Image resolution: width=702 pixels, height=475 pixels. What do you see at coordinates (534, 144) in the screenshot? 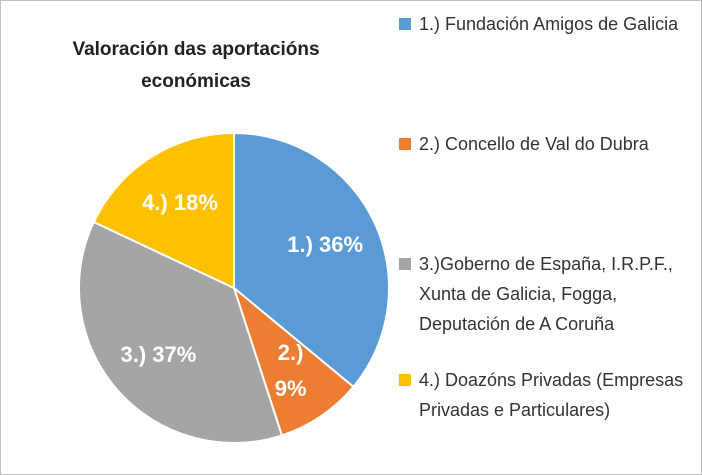
I see `legend-label: 2.) Concello de Val do Dubra` at bounding box center [534, 144].